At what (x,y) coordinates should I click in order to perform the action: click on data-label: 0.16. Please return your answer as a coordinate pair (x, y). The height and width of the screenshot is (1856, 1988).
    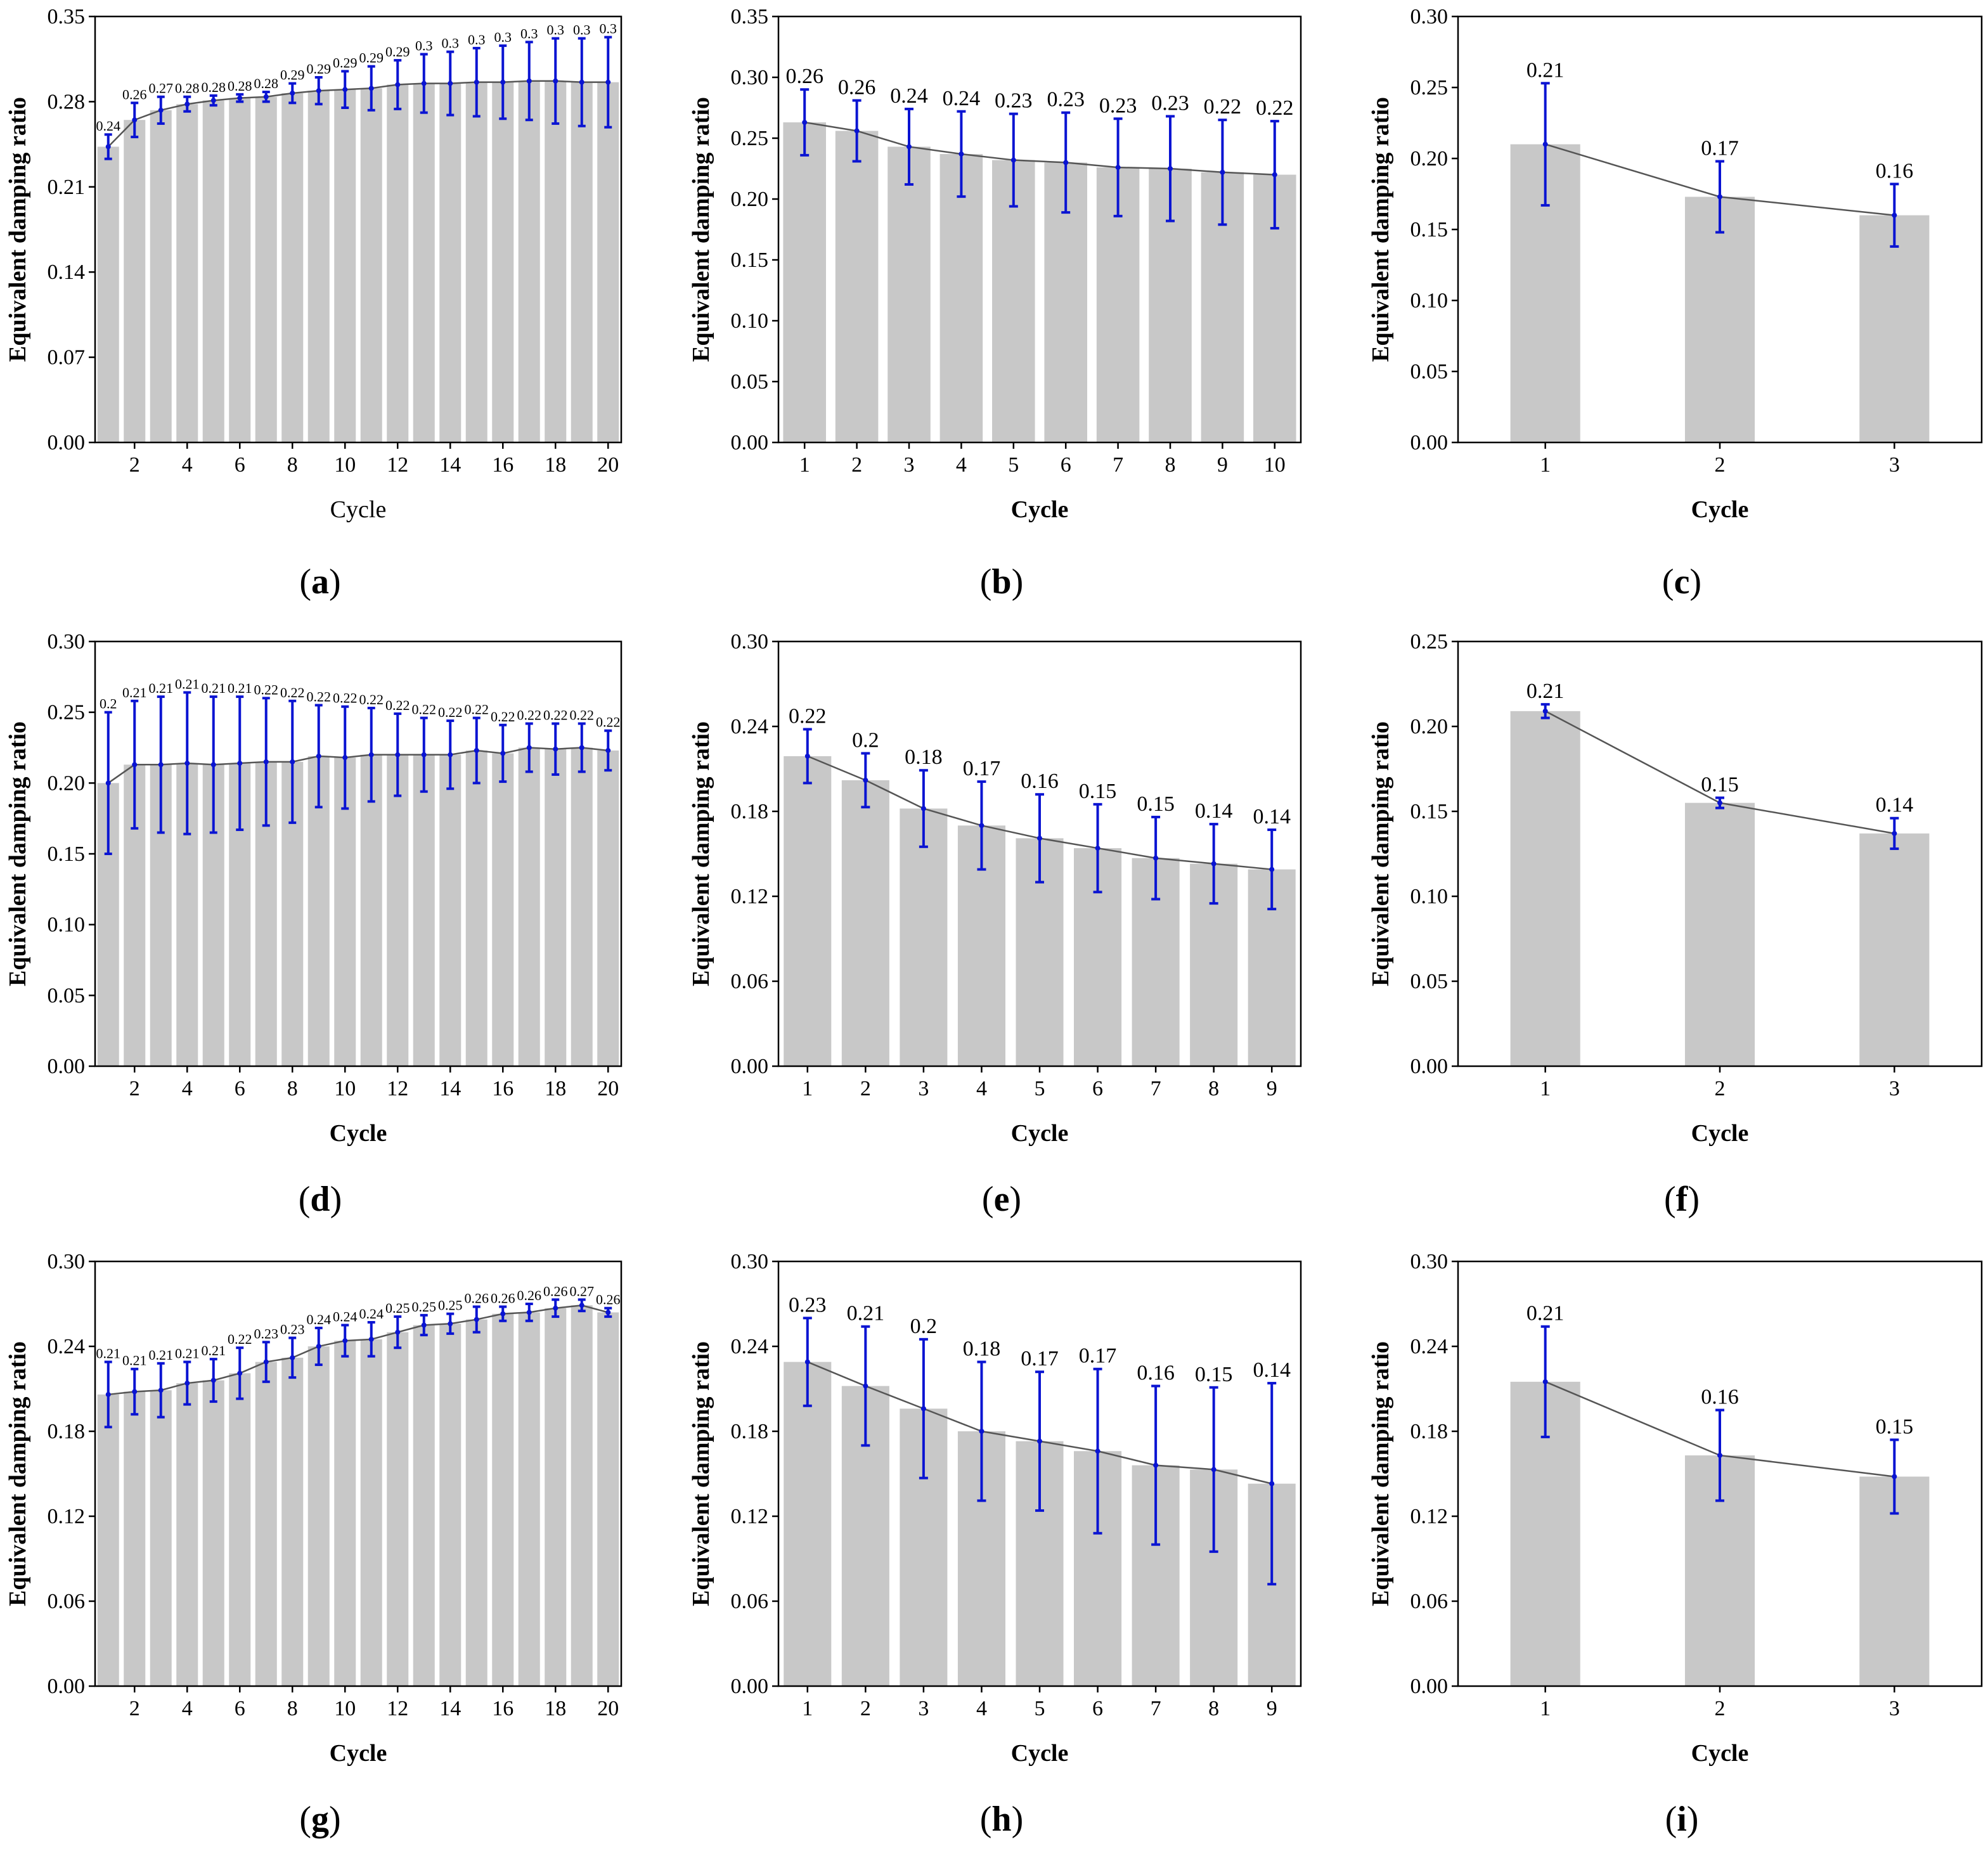
    Looking at the image, I should click on (1720, 1398).